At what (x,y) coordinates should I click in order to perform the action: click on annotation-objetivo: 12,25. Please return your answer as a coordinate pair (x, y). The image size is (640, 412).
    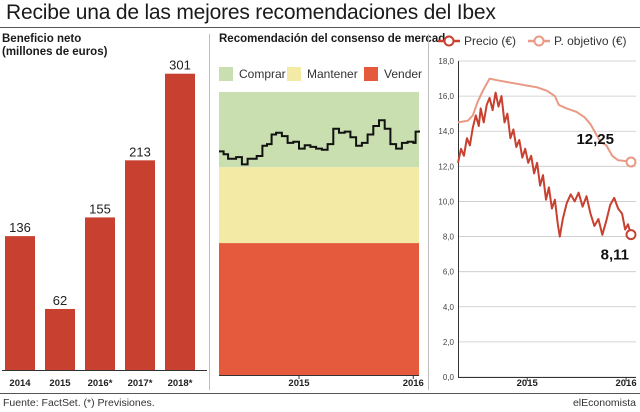
    Looking at the image, I should click on (595, 139).